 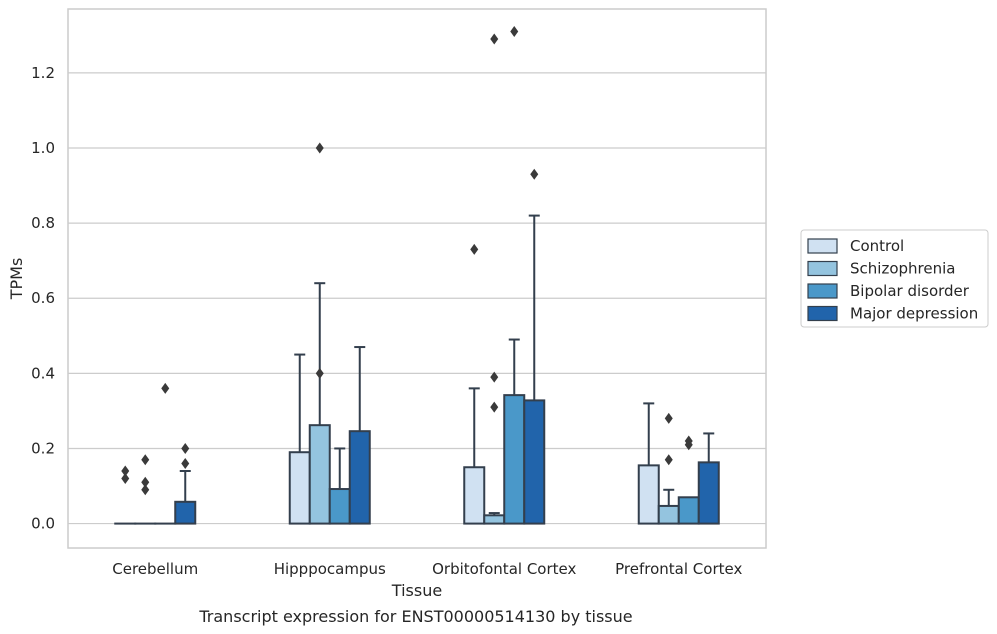 What do you see at coordinates (504, 569) in the screenshot?
I see `x-tick-label: Orbitofontal Cortex` at bounding box center [504, 569].